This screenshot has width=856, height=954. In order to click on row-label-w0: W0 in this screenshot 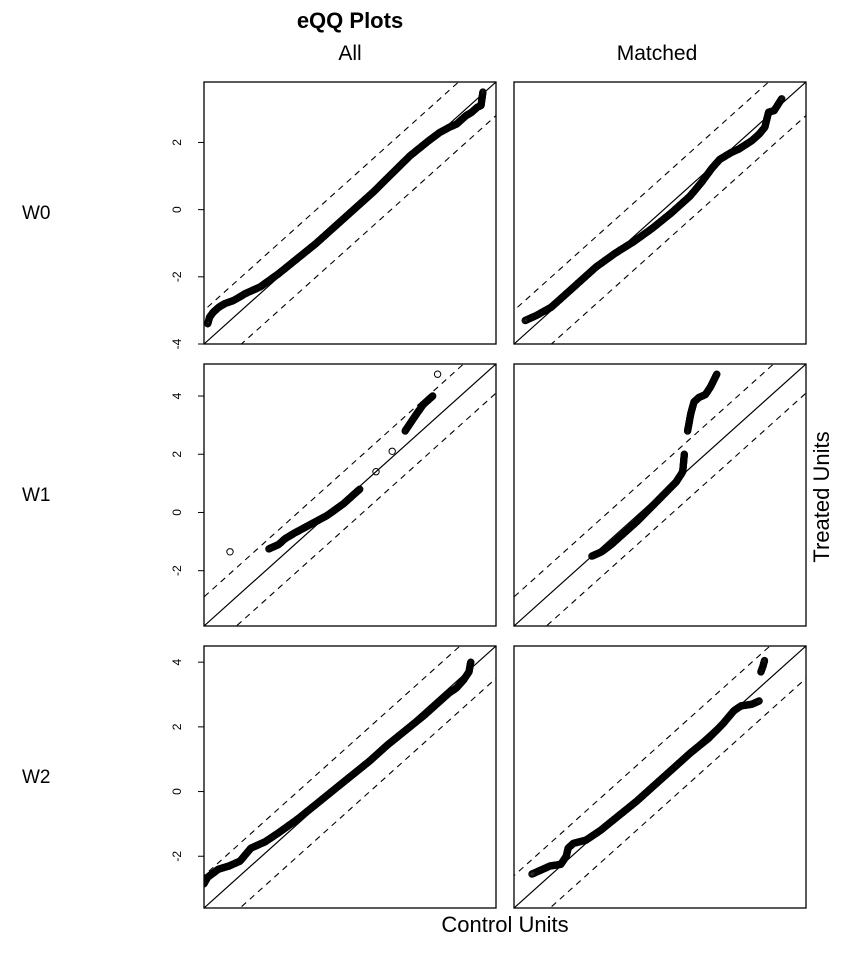, I will do `click(36, 213)`.